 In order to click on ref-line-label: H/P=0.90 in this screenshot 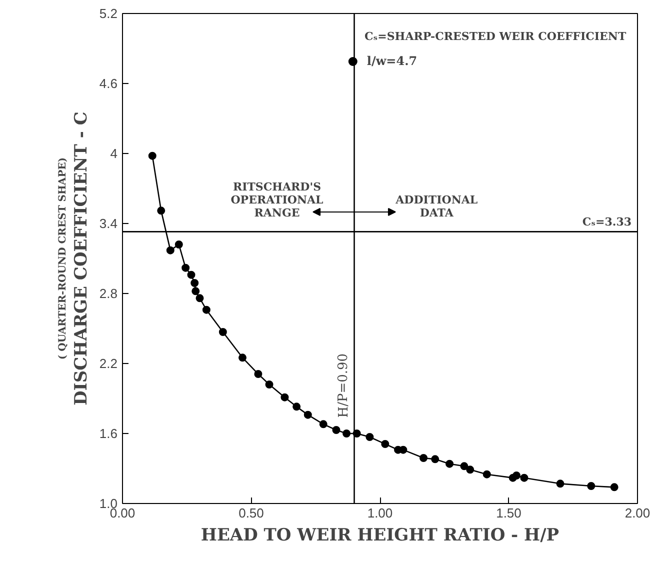, I will do `click(344, 385)`.